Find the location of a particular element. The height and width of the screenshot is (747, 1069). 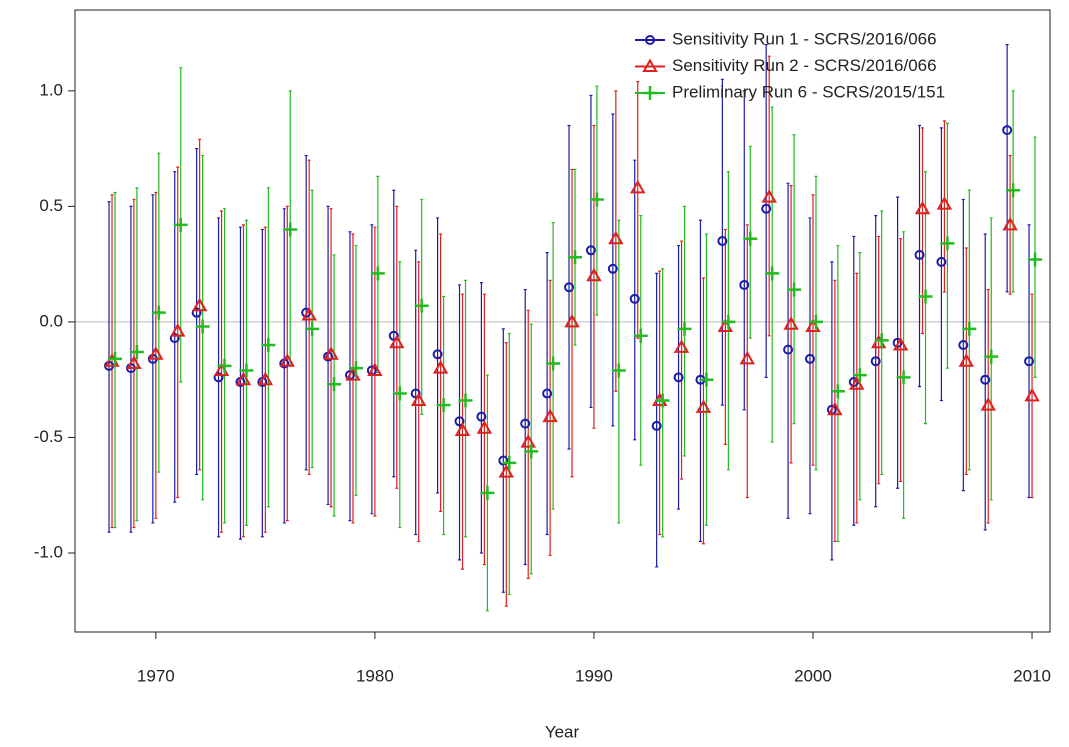

x-tick-label: 1990 is located at coordinates (594, 675).